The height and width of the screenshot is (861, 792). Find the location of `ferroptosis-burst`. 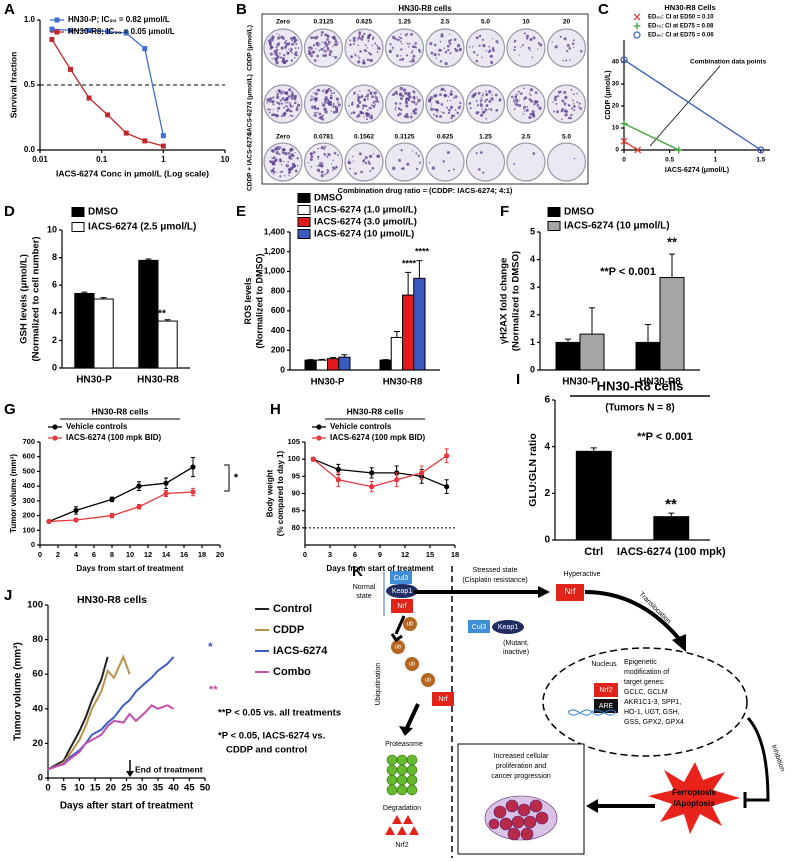

ferroptosis-burst is located at coordinates (694, 798).